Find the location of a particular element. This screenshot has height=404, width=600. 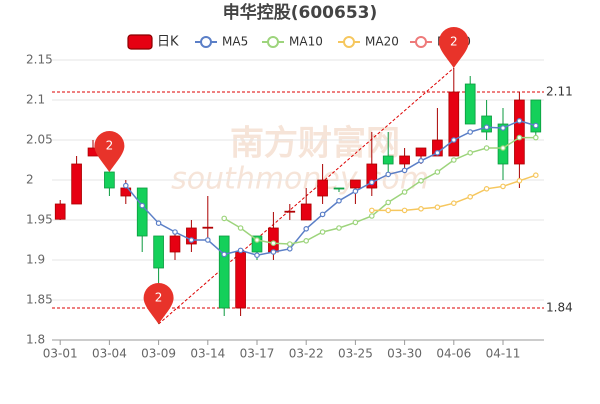

y-tick-label: 2.05 is located at coordinates (39, 140).